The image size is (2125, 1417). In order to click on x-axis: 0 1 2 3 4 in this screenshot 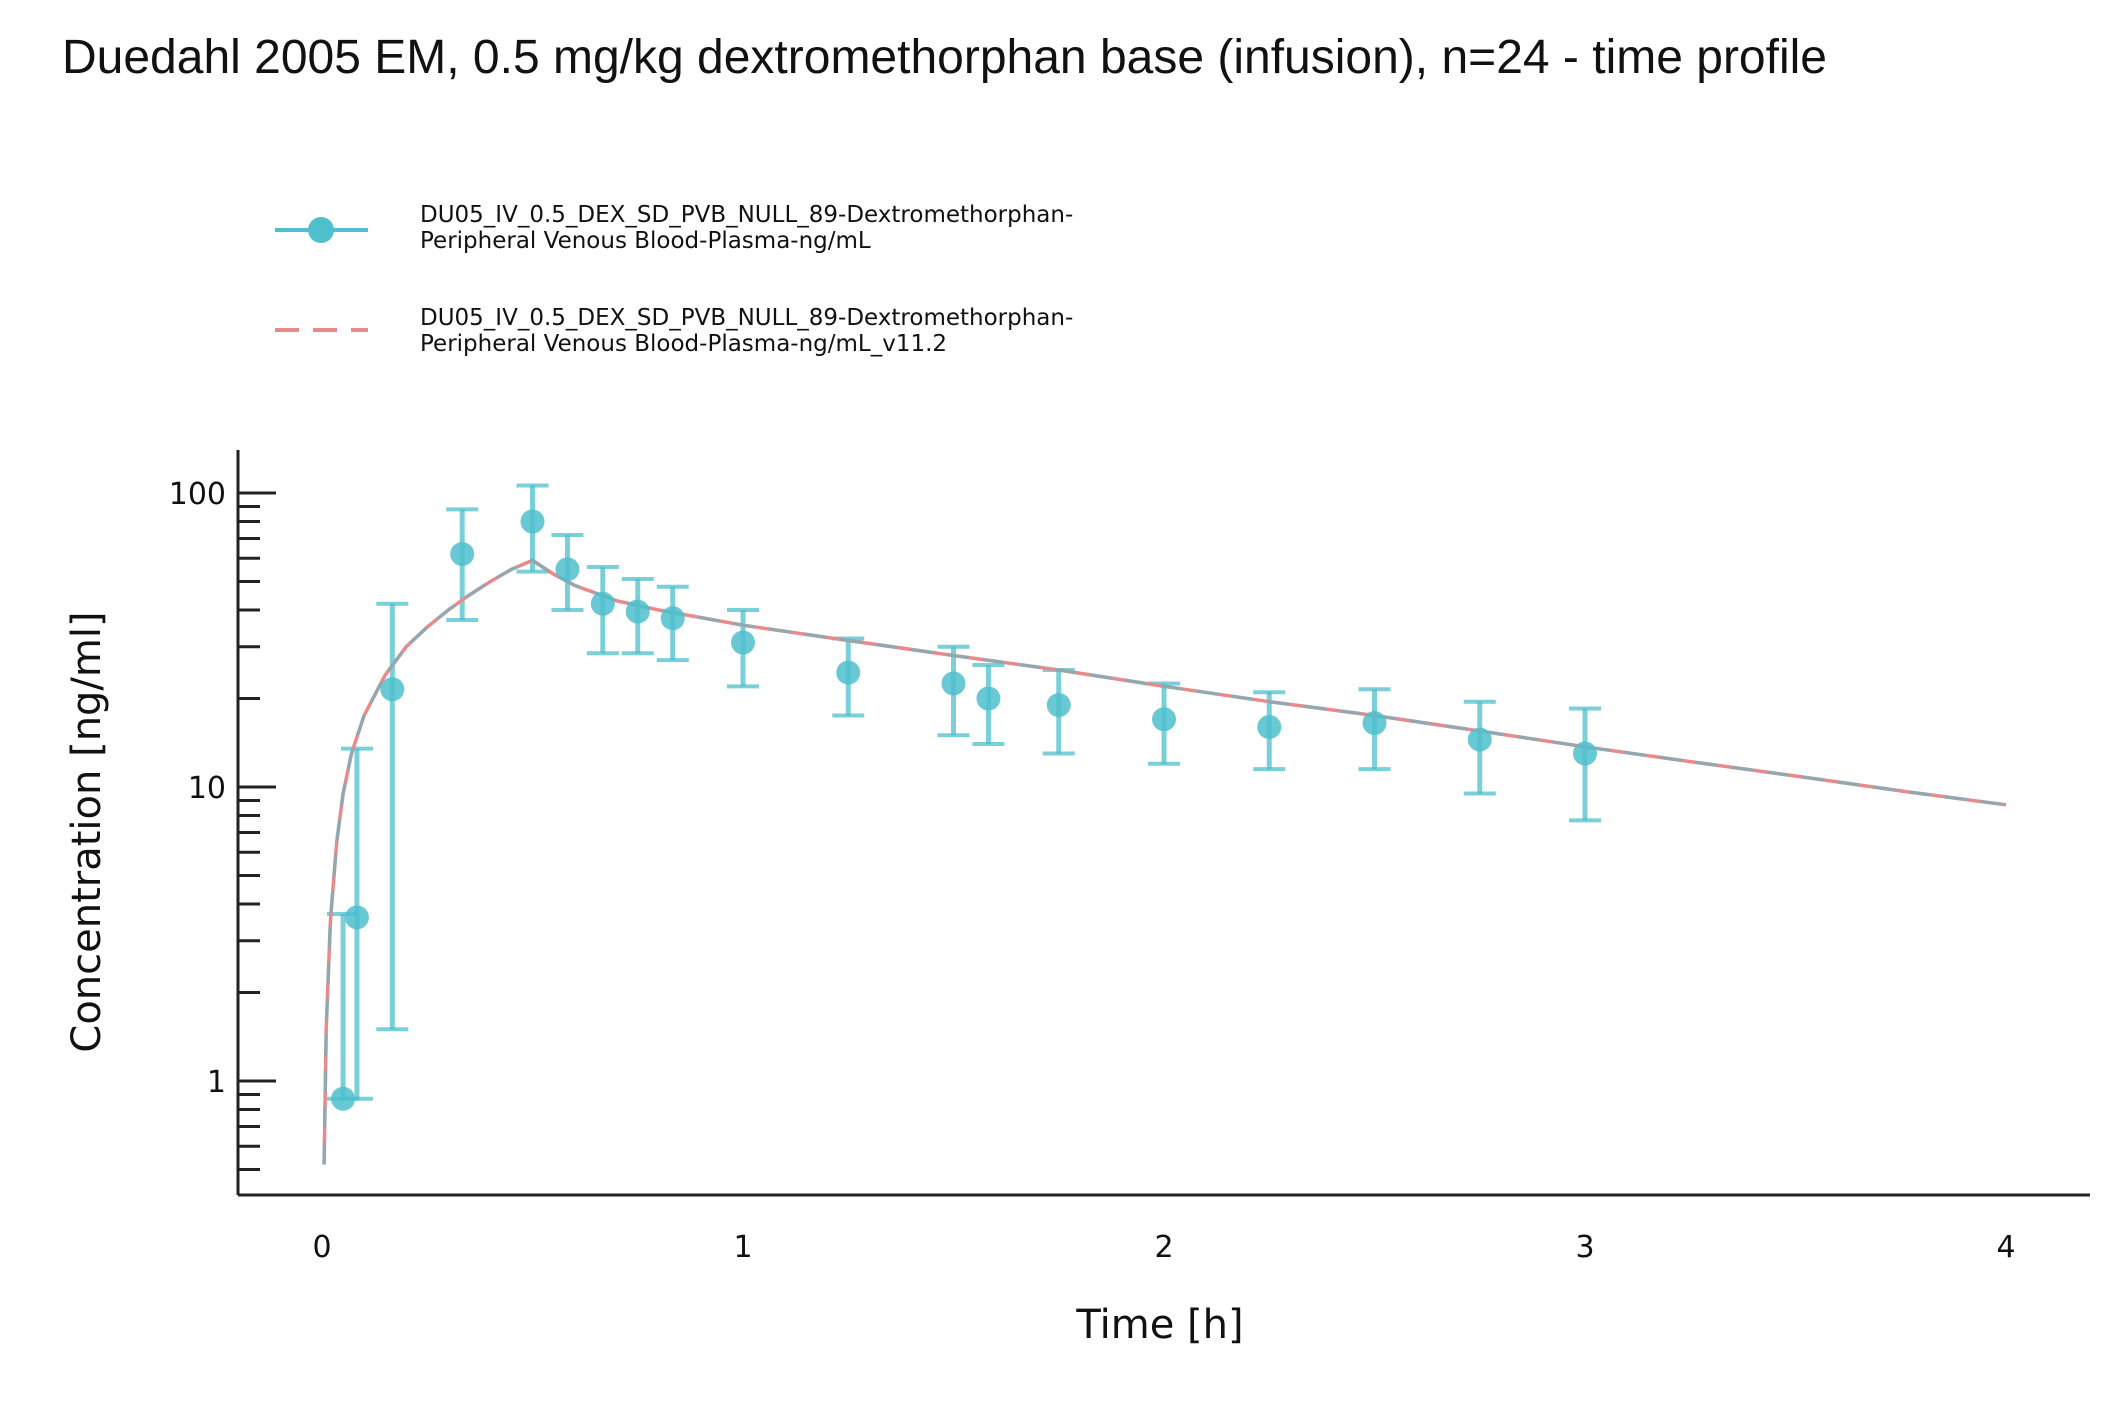, I will do `click(1164, 1230)`.